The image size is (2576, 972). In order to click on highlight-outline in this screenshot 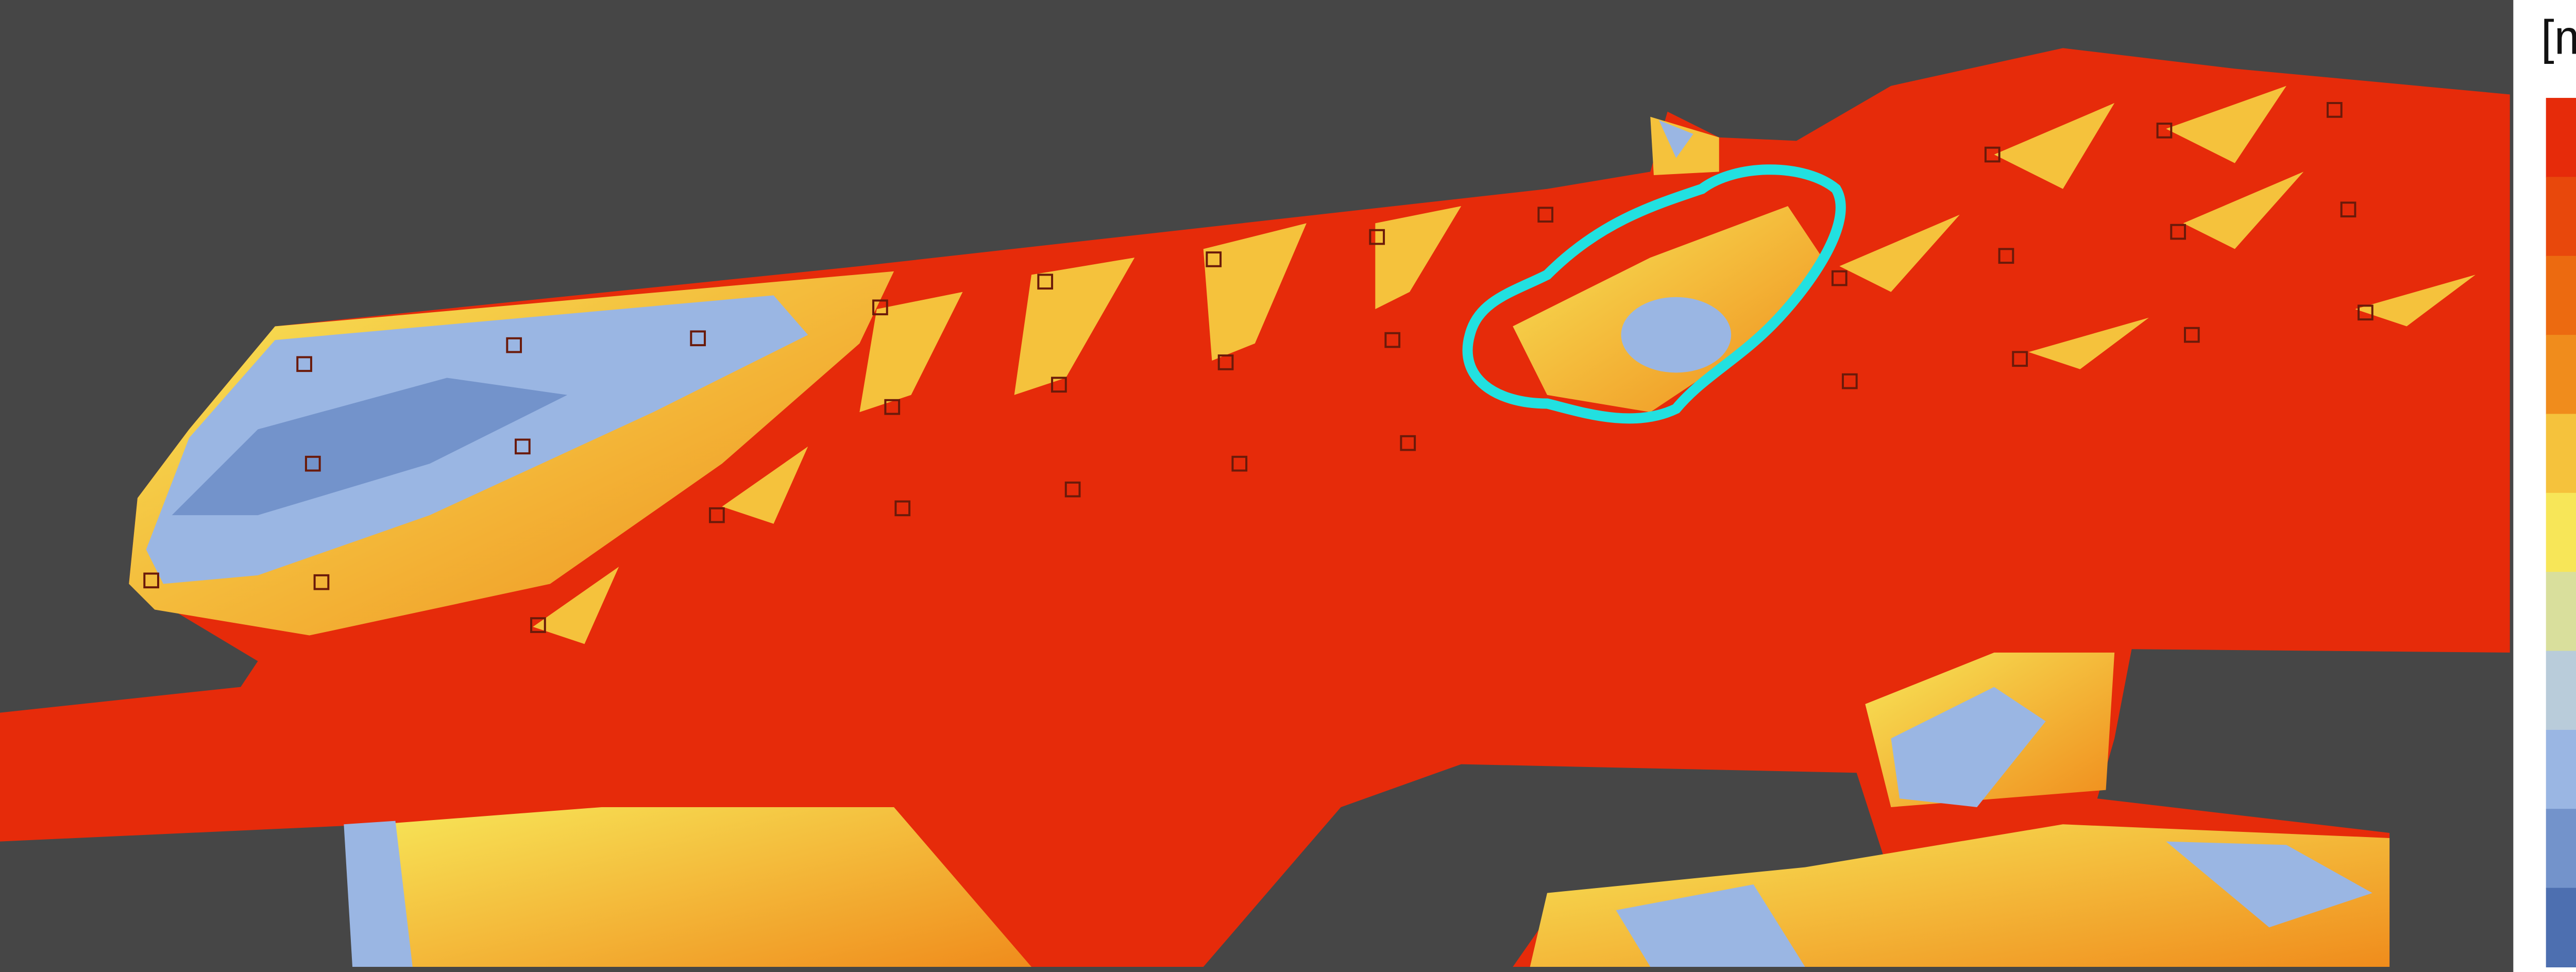, I will do `click(1654, 294)`.